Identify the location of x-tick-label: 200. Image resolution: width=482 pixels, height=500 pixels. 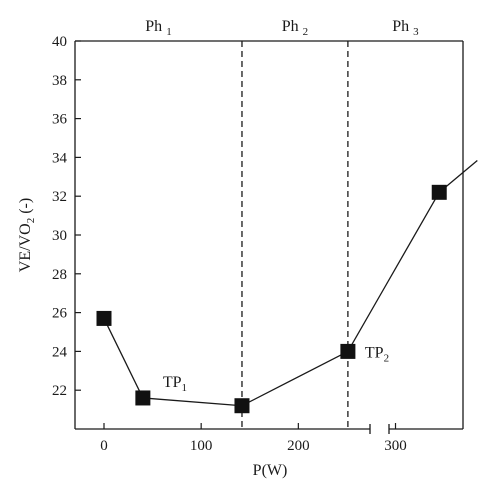
(298, 446).